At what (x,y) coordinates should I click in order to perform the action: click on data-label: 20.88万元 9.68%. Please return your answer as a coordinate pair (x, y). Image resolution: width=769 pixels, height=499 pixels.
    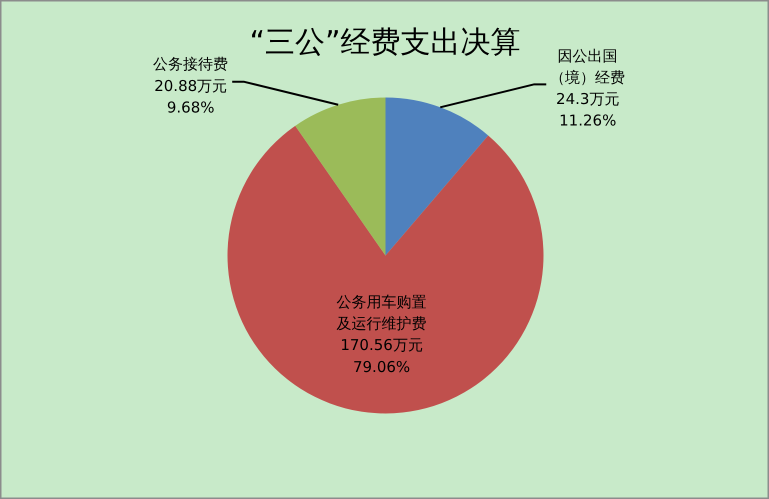
    Looking at the image, I should click on (191, 96).